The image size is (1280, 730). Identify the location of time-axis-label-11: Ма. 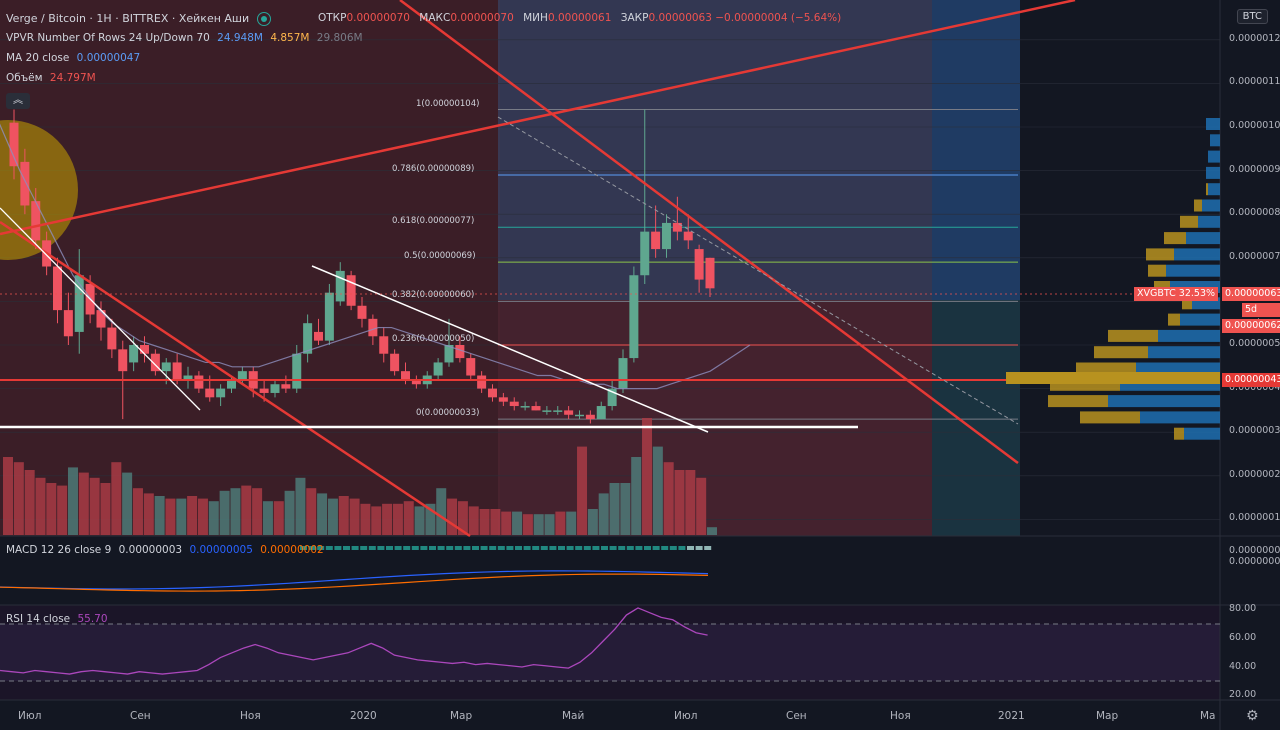
(1208, 716).